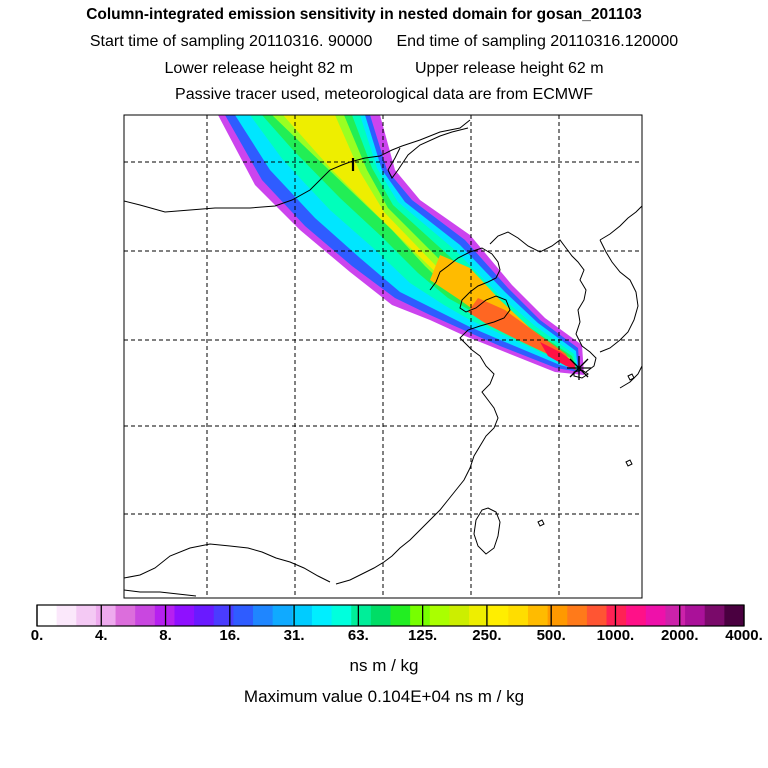 This screenshot has height=768, width=768. What do you see at coordinates (537, 41) in the screenshot?
I see `end-time-label: End time of sampling 20110316.120000` at bounding box center [537, 41].